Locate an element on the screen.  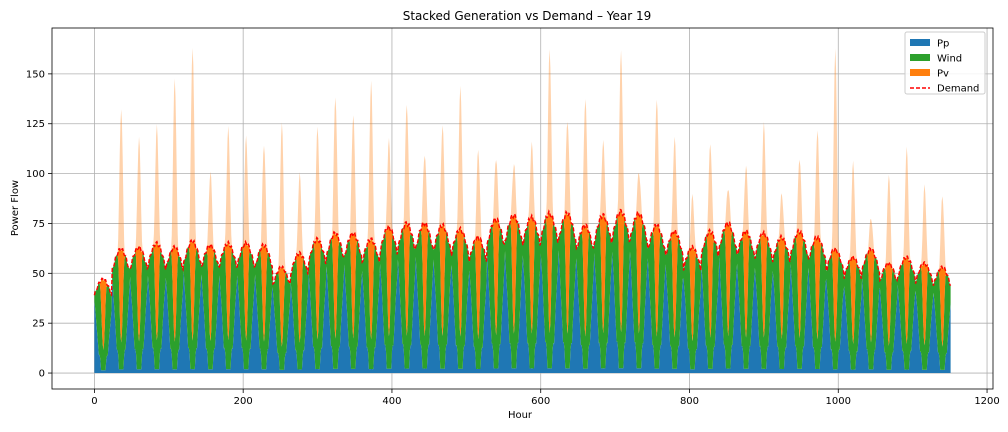
x-tick-label: 400 is located at coordinates (391, 401).